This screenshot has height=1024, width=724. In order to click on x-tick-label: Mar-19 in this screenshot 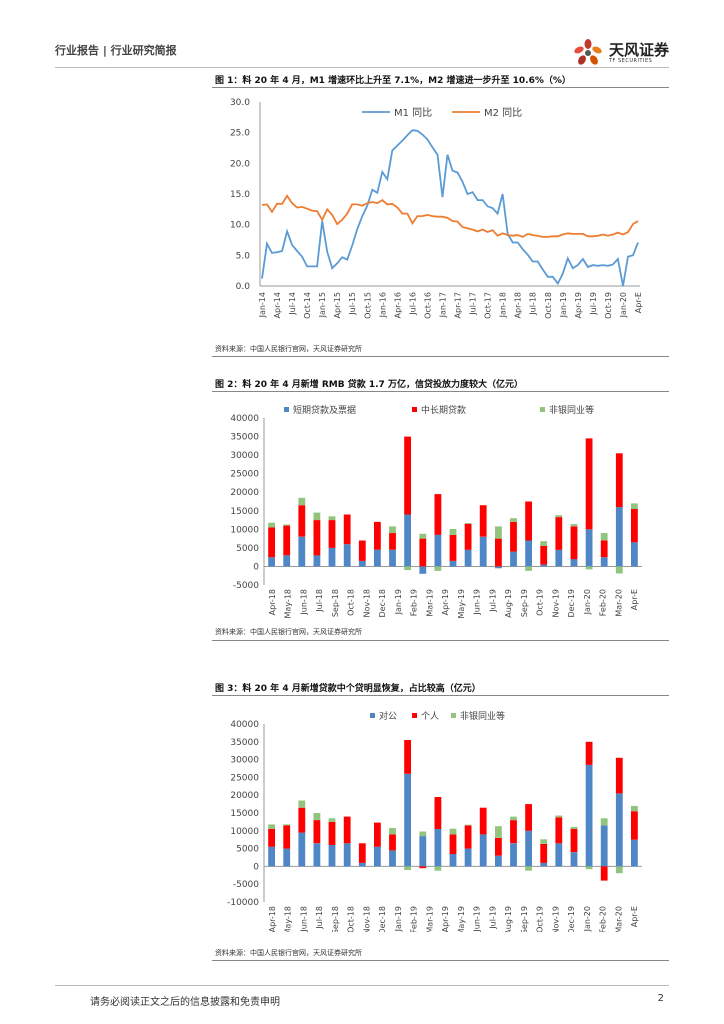, I will do `click(429, 919)`.